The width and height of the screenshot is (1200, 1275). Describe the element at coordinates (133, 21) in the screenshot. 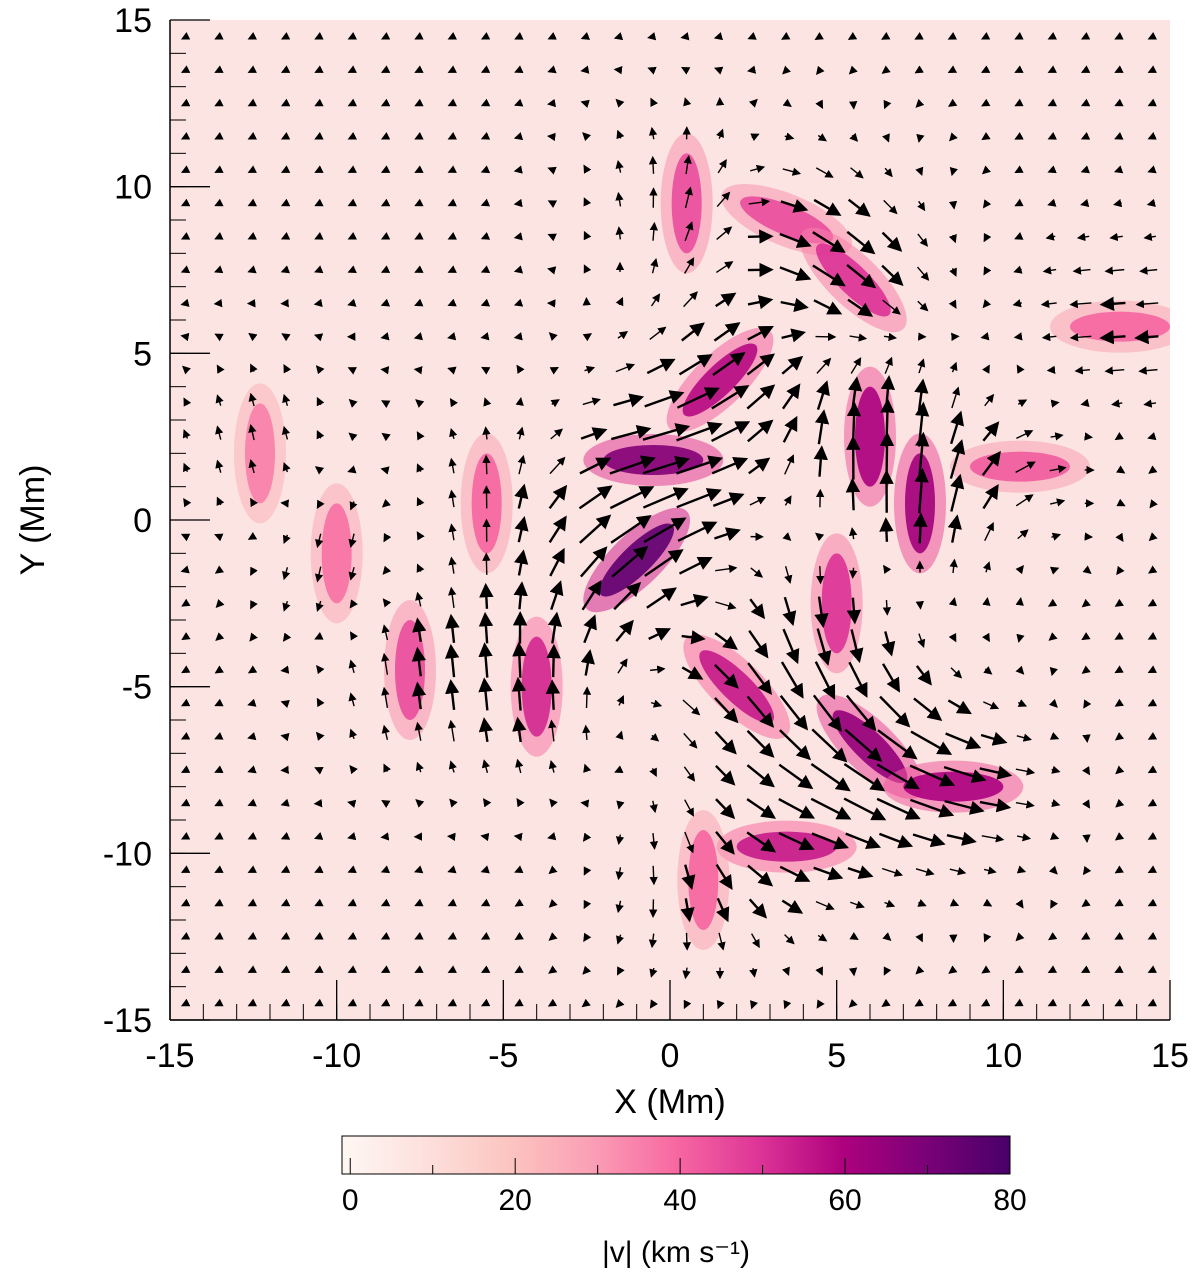

I see `y-tick-label: 15` at that location.